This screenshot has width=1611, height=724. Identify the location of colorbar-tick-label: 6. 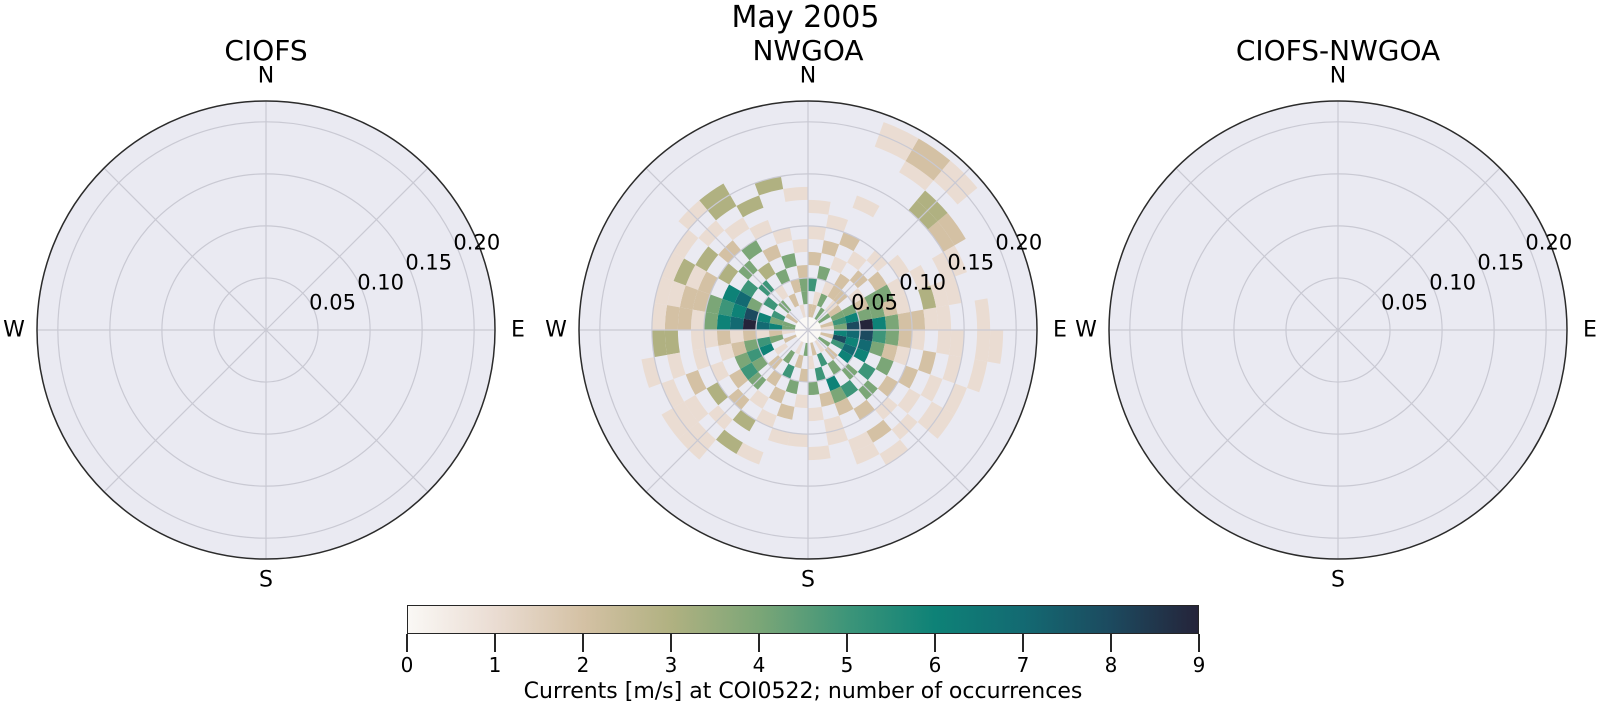
(935, 665).